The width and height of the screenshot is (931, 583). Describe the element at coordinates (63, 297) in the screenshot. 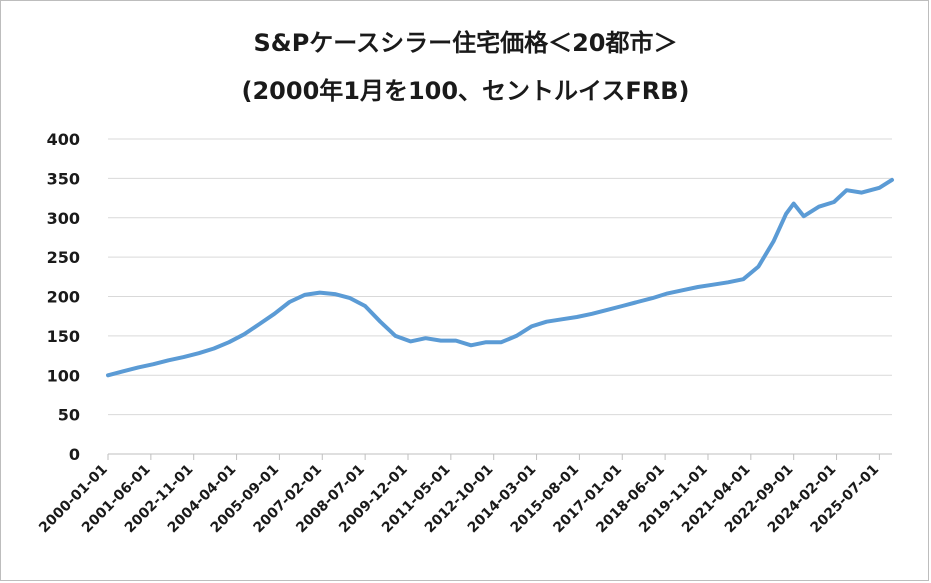

I see `y-tick-label: 200` at that location.